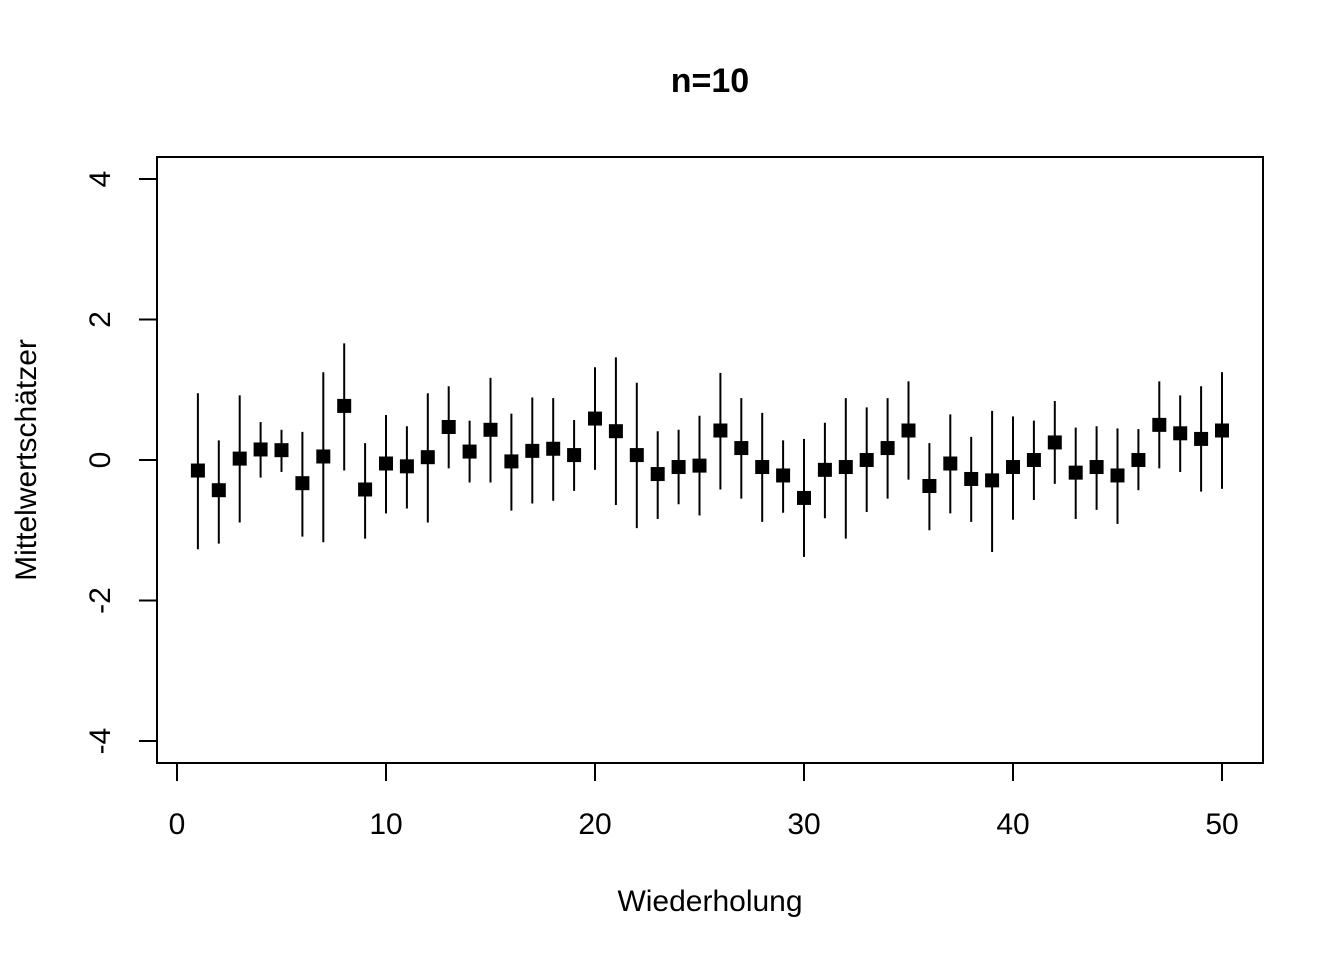  What do you see at coordinates (704, 801) in the screenshot?
I see `x-axis: 0 10 20 30 40 50` at bounding box center [704, 801].